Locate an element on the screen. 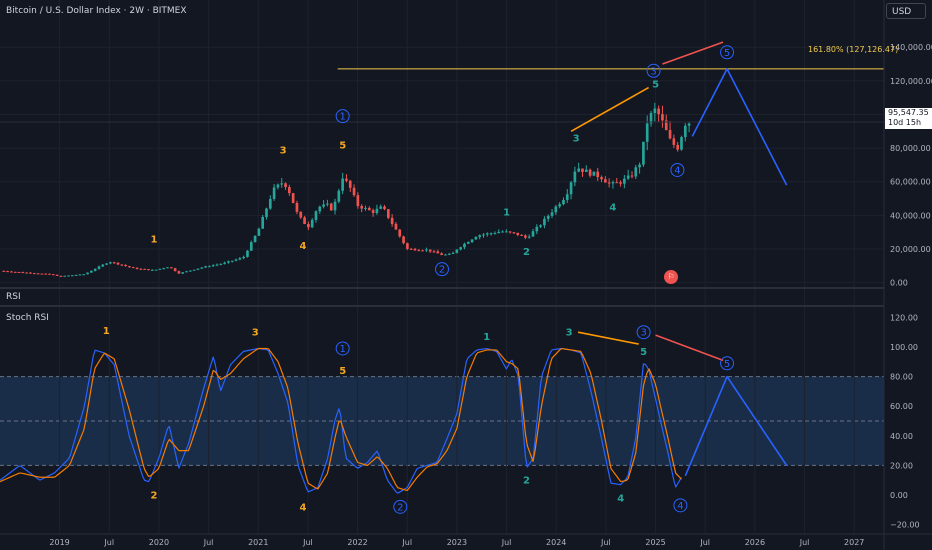 The height and width of the screenshot is (550, 932). price-divergence-orange is located at coordinates (609, 109).